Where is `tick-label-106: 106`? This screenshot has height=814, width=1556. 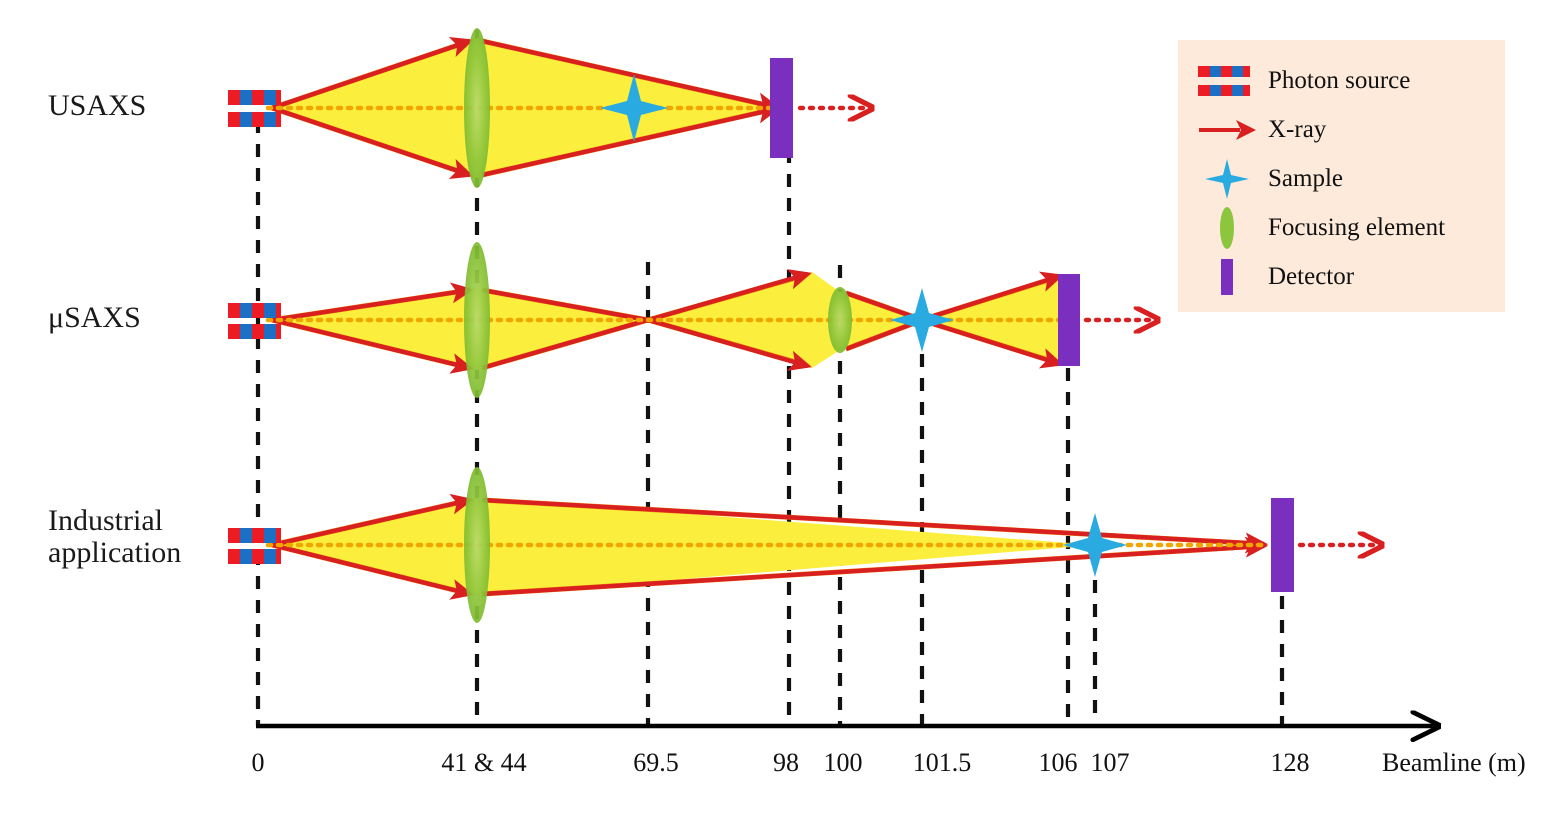
tick-label-106: 106 is located at coordinates (1058, 762).